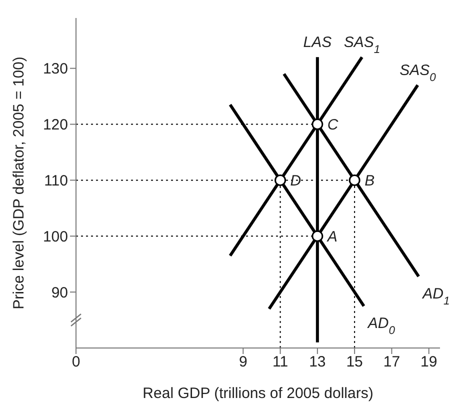 Image resolution: width=468 pixels, height=419 pixels. I want to click on series-label: SAS$_{1}$, so click(362, 45).